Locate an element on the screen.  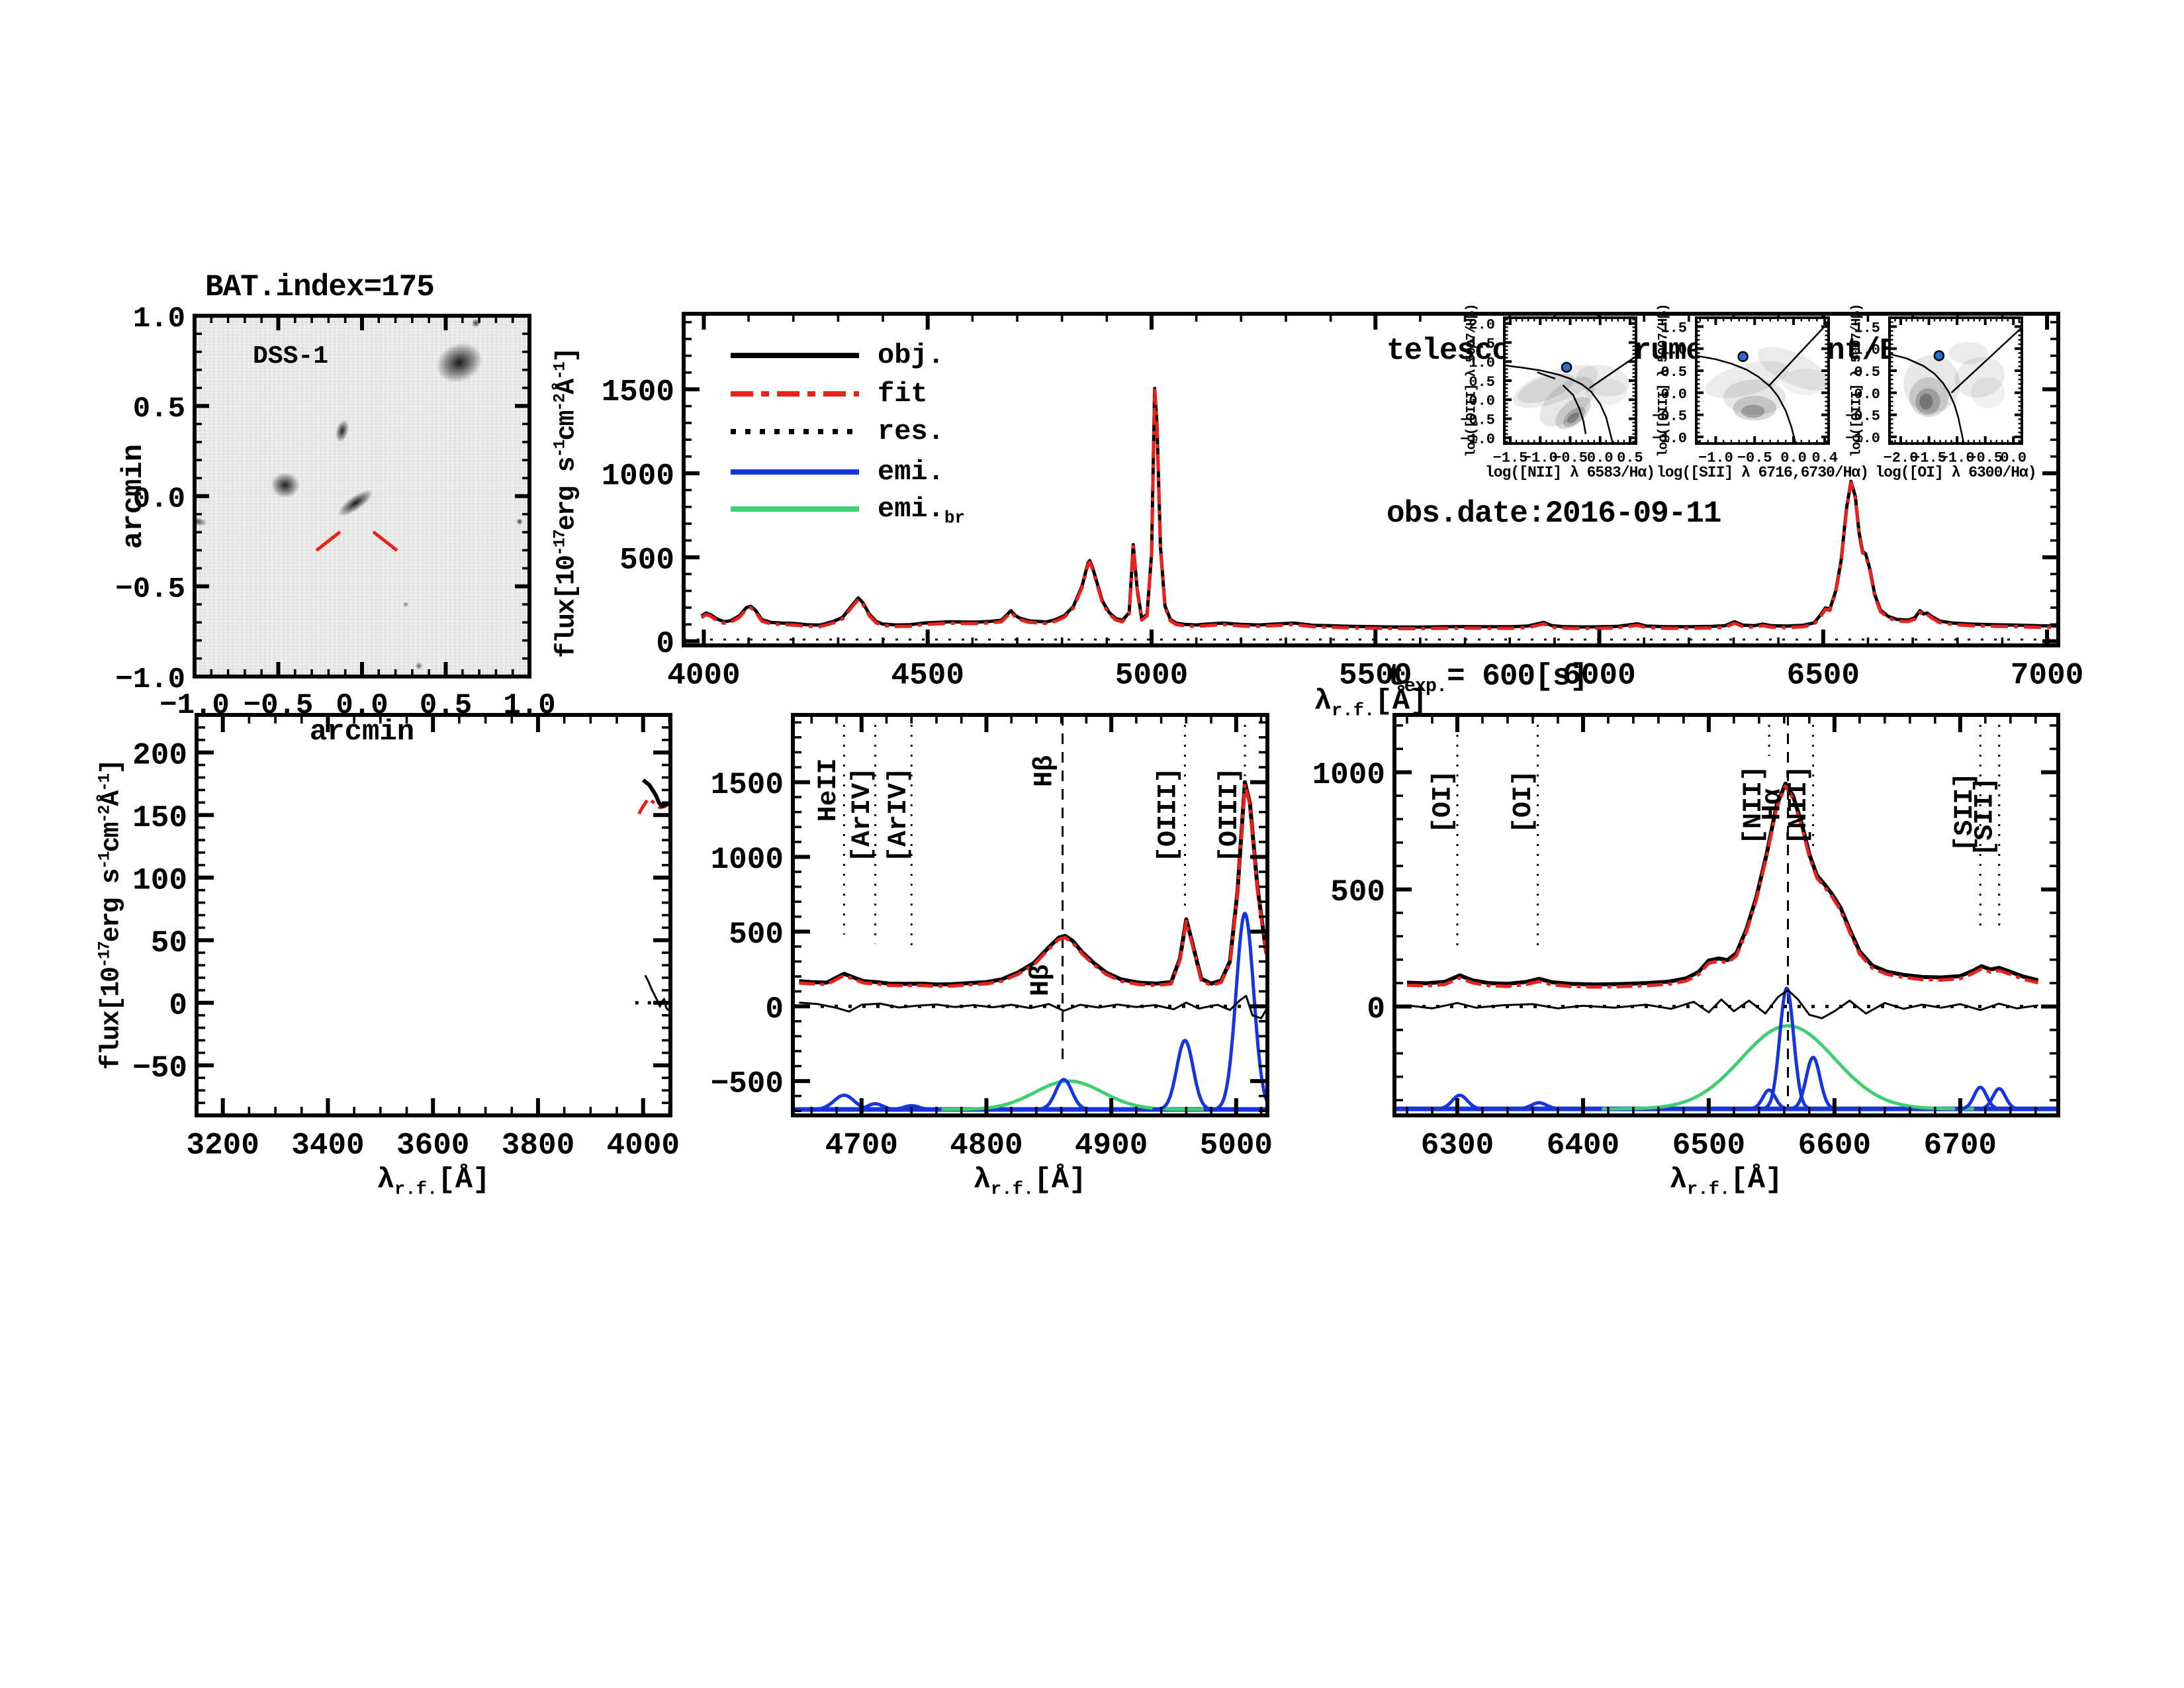
bpt-nii-x-title: log([NII] λ 6583/Hα) is located at coordinates (1570, 472).